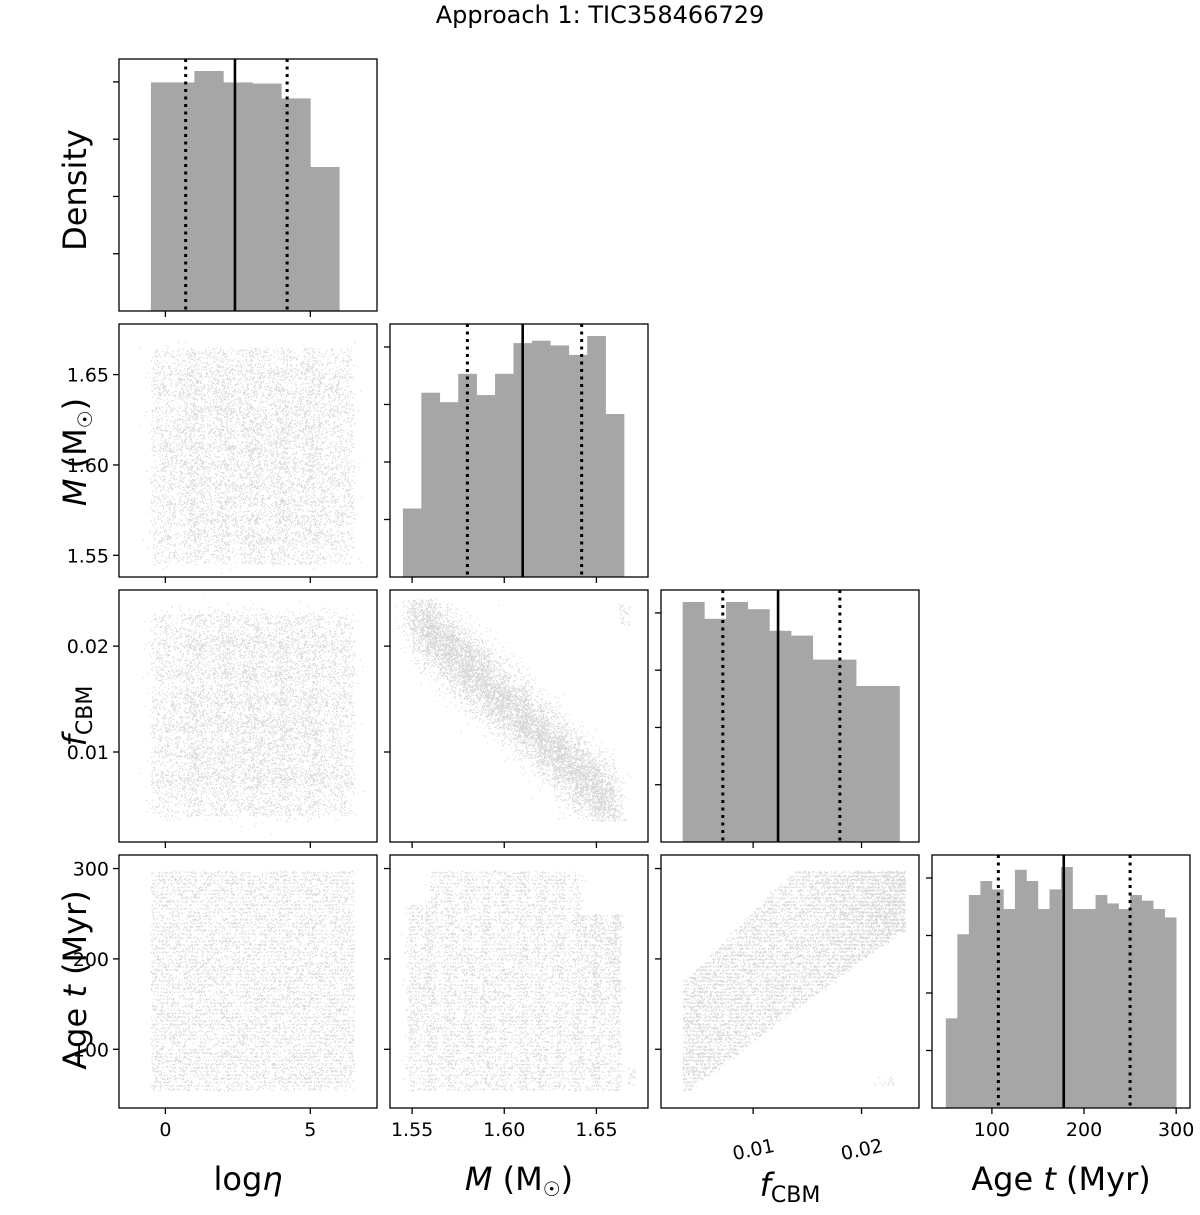 The height and width of the screenshot is (1215, 1200). I want to click on x-label-unit: (Myr), so click(1103, 1179).